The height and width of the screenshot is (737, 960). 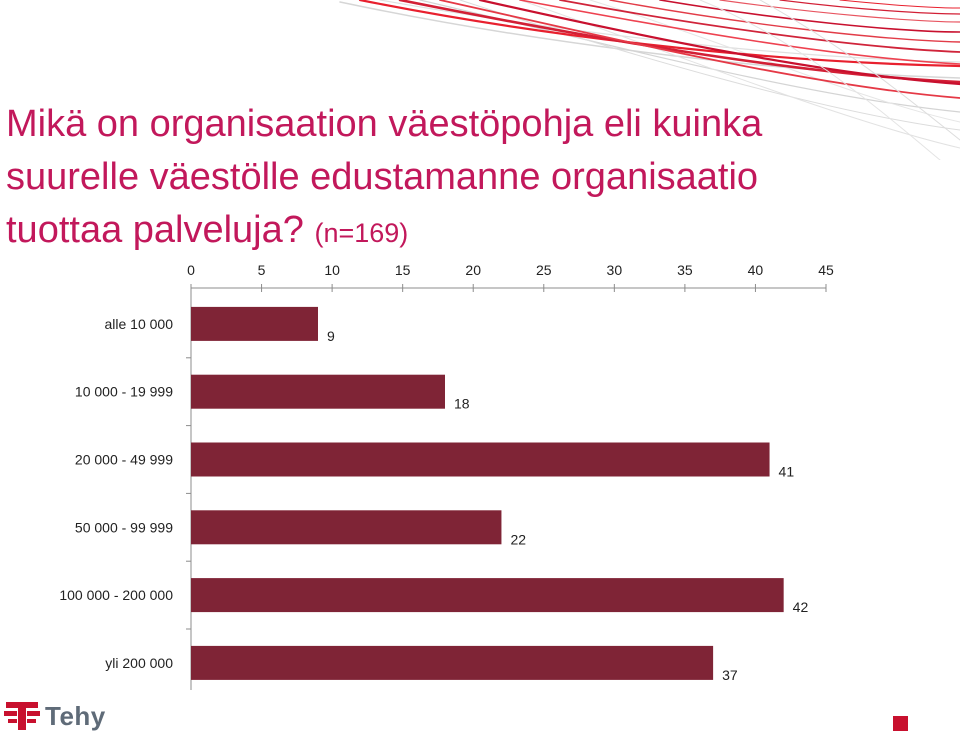 What do you see at coordinates (826, 270) in the screenshot?
I see `x-tick-label: 45` at bounding box center [826, 270].